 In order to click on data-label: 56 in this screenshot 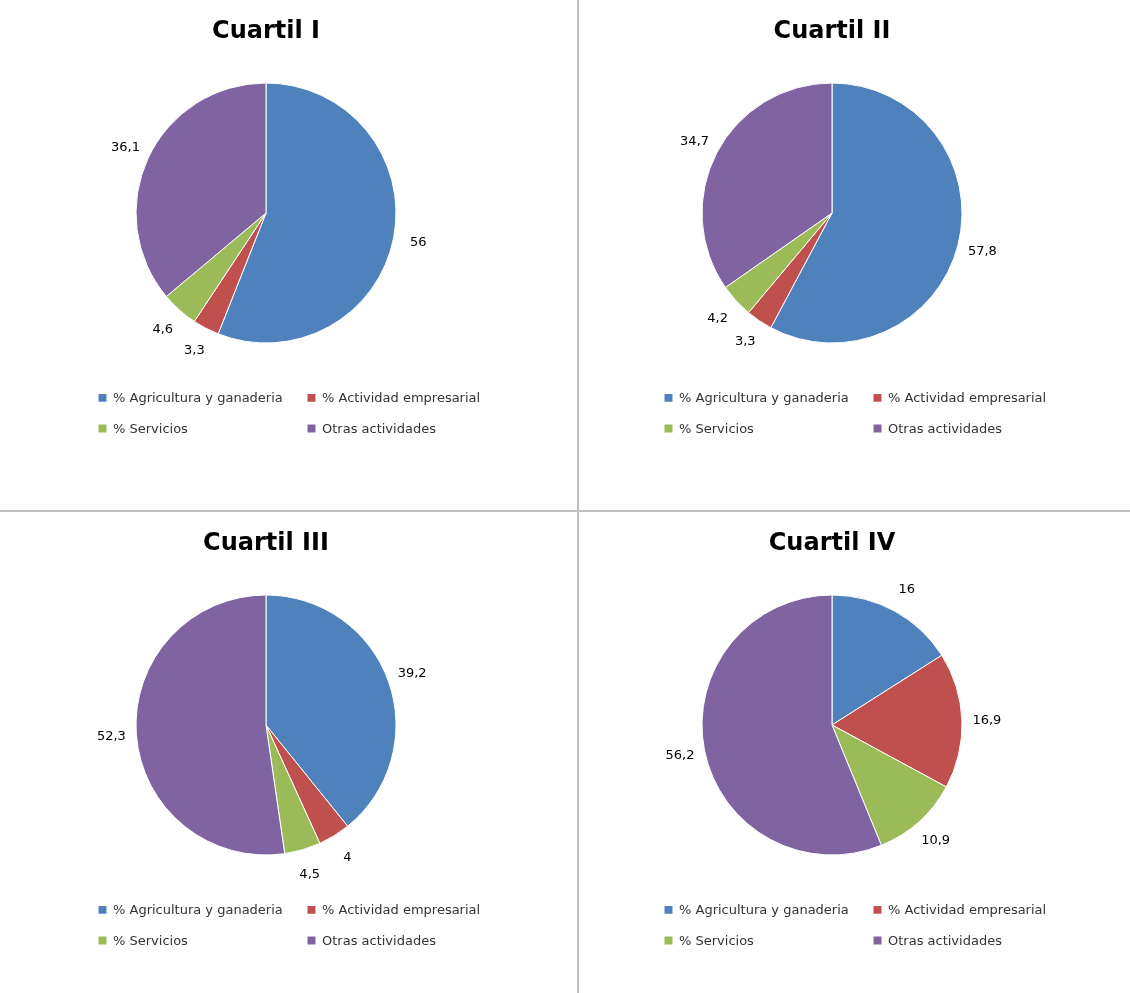, I will do `click(418, 242)`.